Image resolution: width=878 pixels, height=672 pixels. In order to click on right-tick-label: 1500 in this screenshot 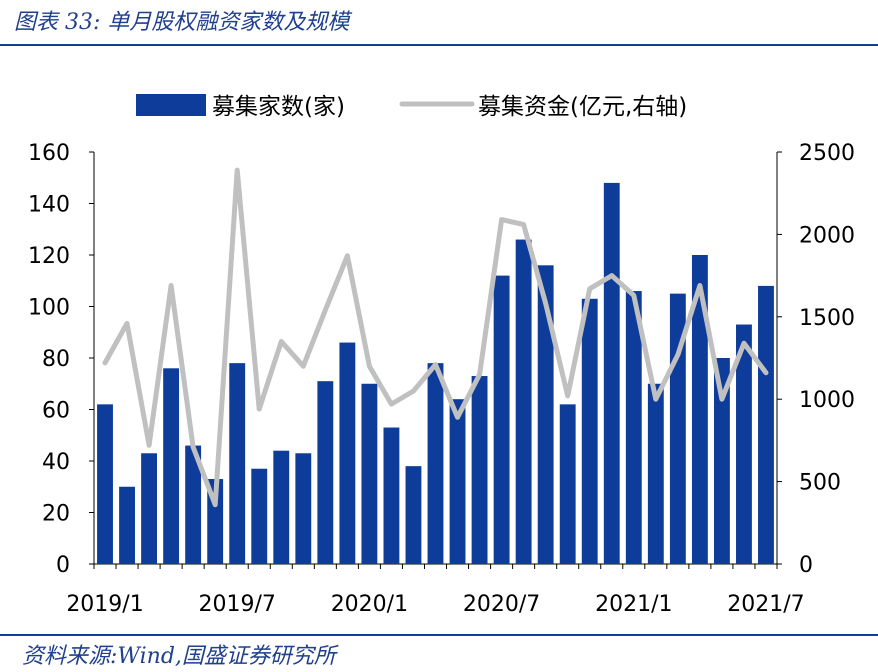, I will do `click(827, 318)`.